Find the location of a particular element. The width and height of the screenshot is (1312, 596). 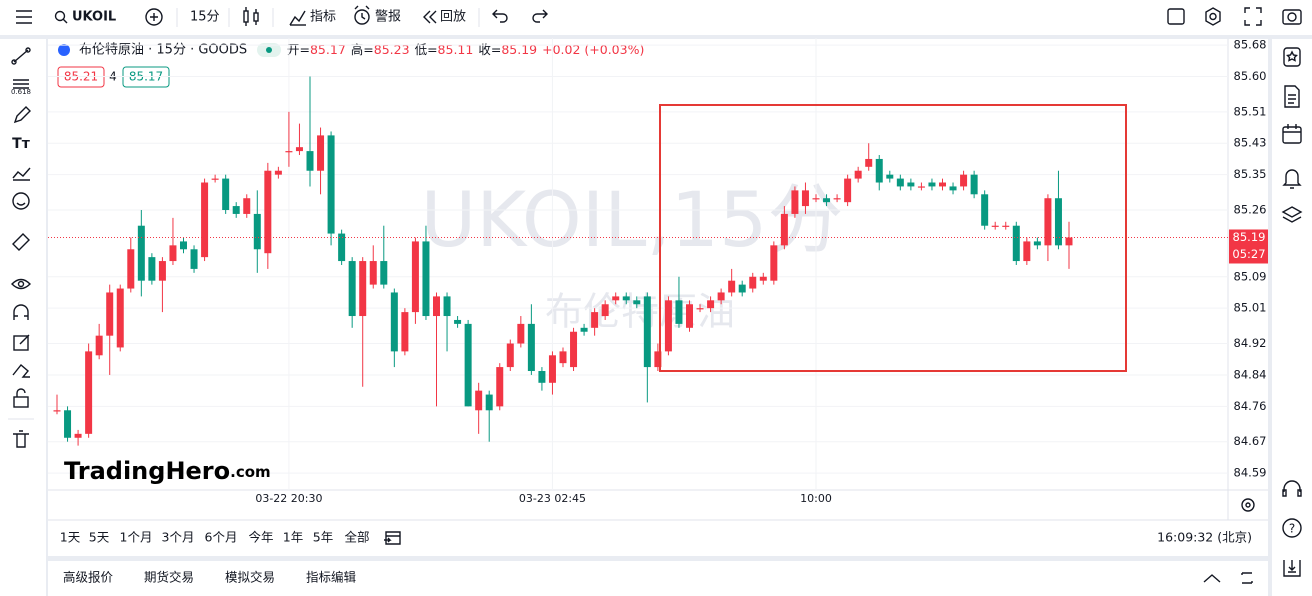

bottom-tab: 高级报价 is located at coordinates (88, 577).